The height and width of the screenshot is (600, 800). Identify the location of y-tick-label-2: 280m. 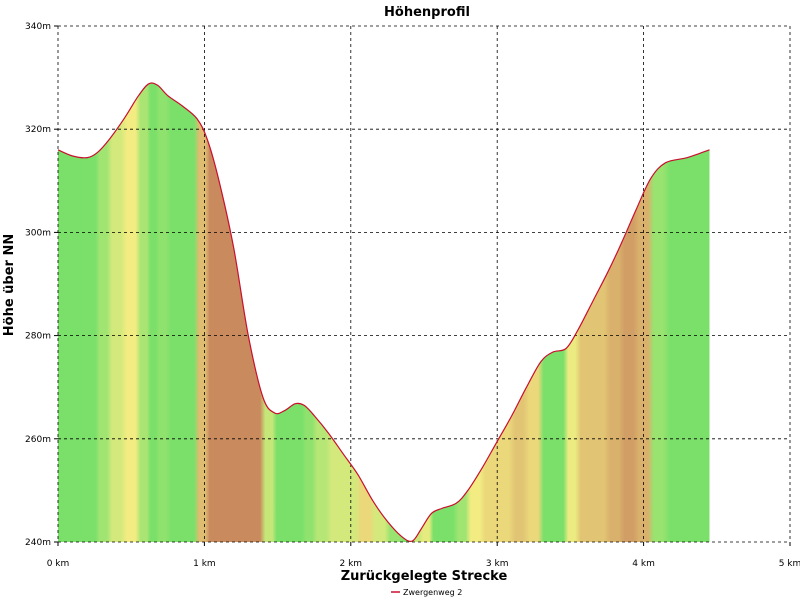
(38, 337).